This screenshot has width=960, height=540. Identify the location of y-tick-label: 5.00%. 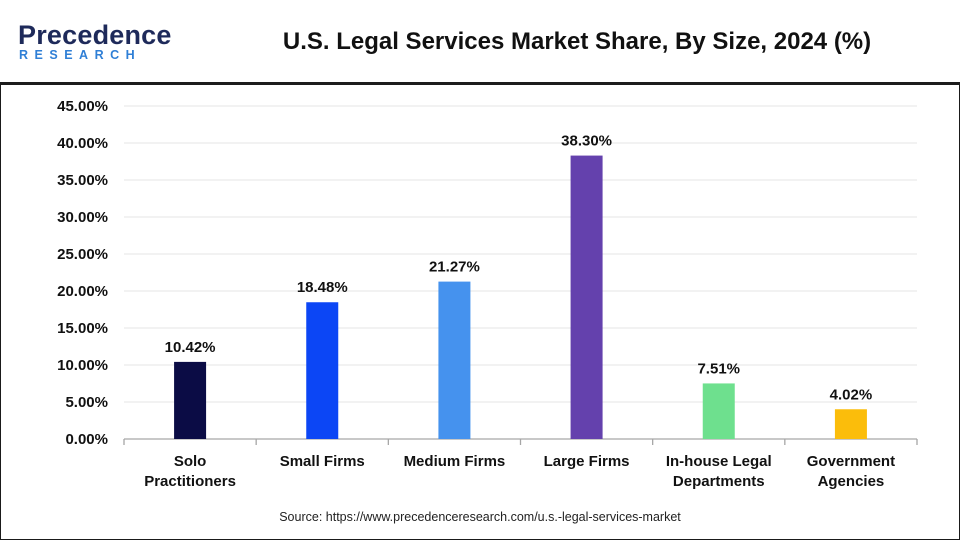
(86, 402).